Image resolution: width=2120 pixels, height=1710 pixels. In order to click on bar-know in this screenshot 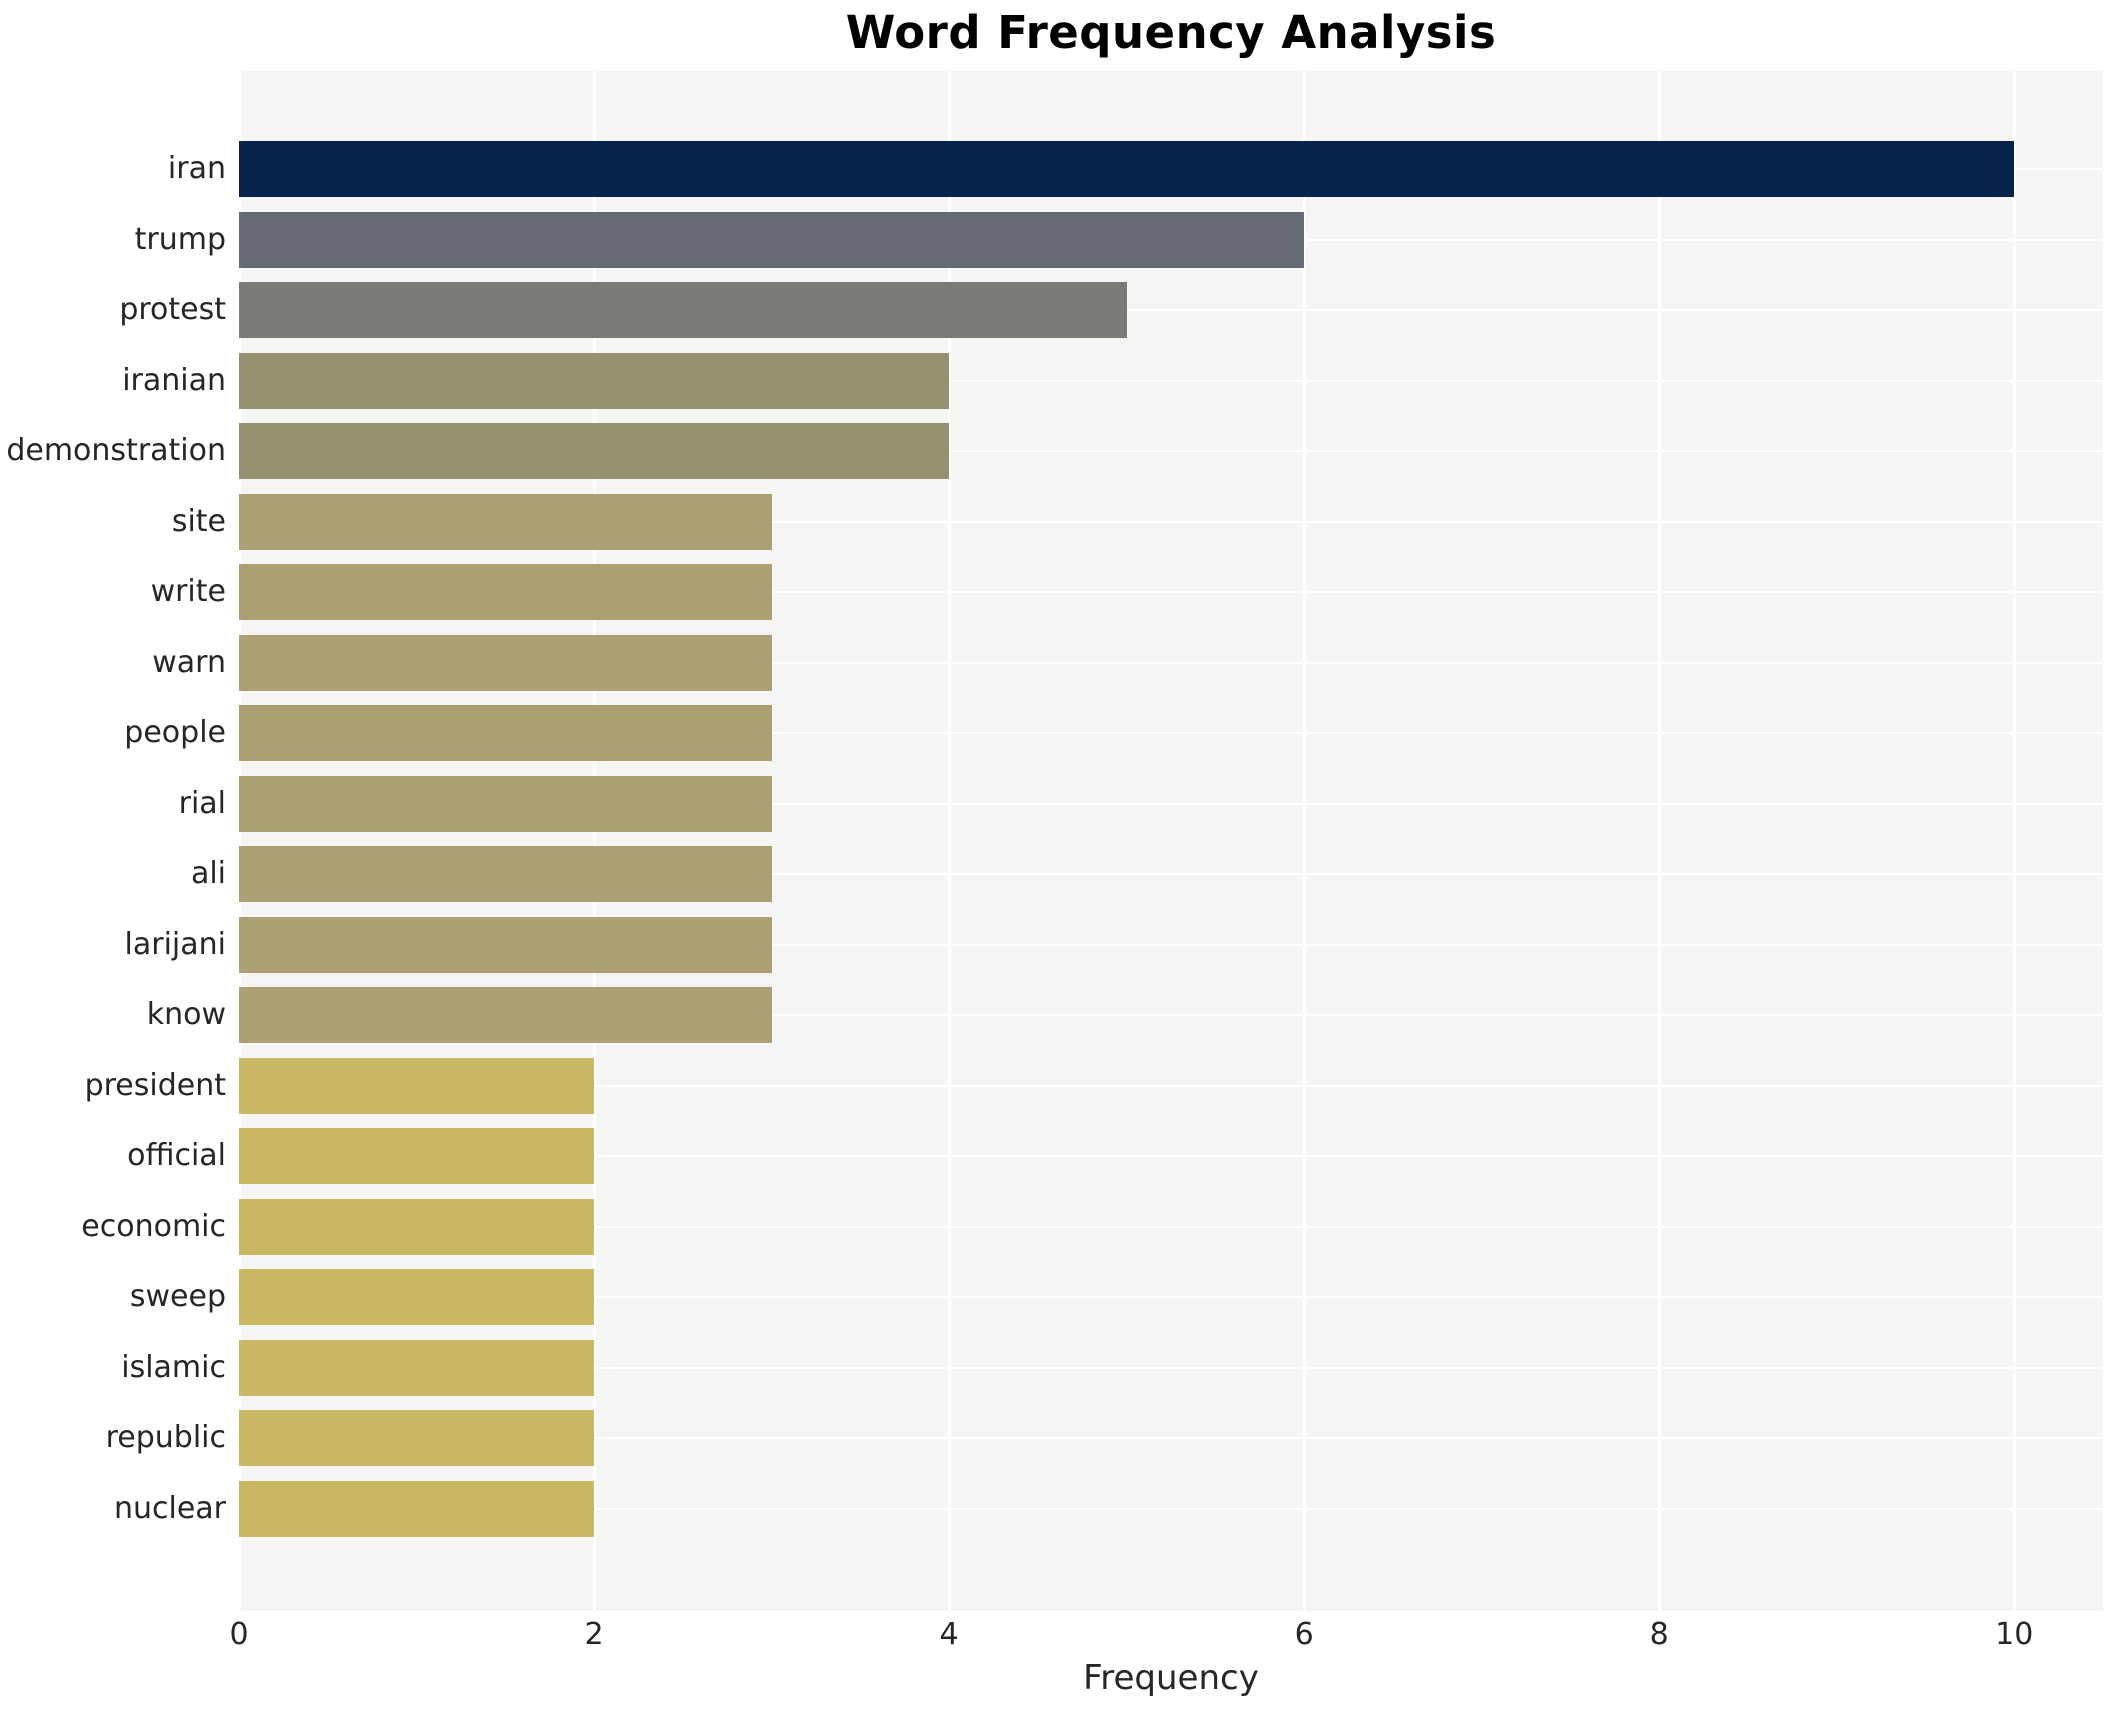, I will do `click(505, 1015)`.